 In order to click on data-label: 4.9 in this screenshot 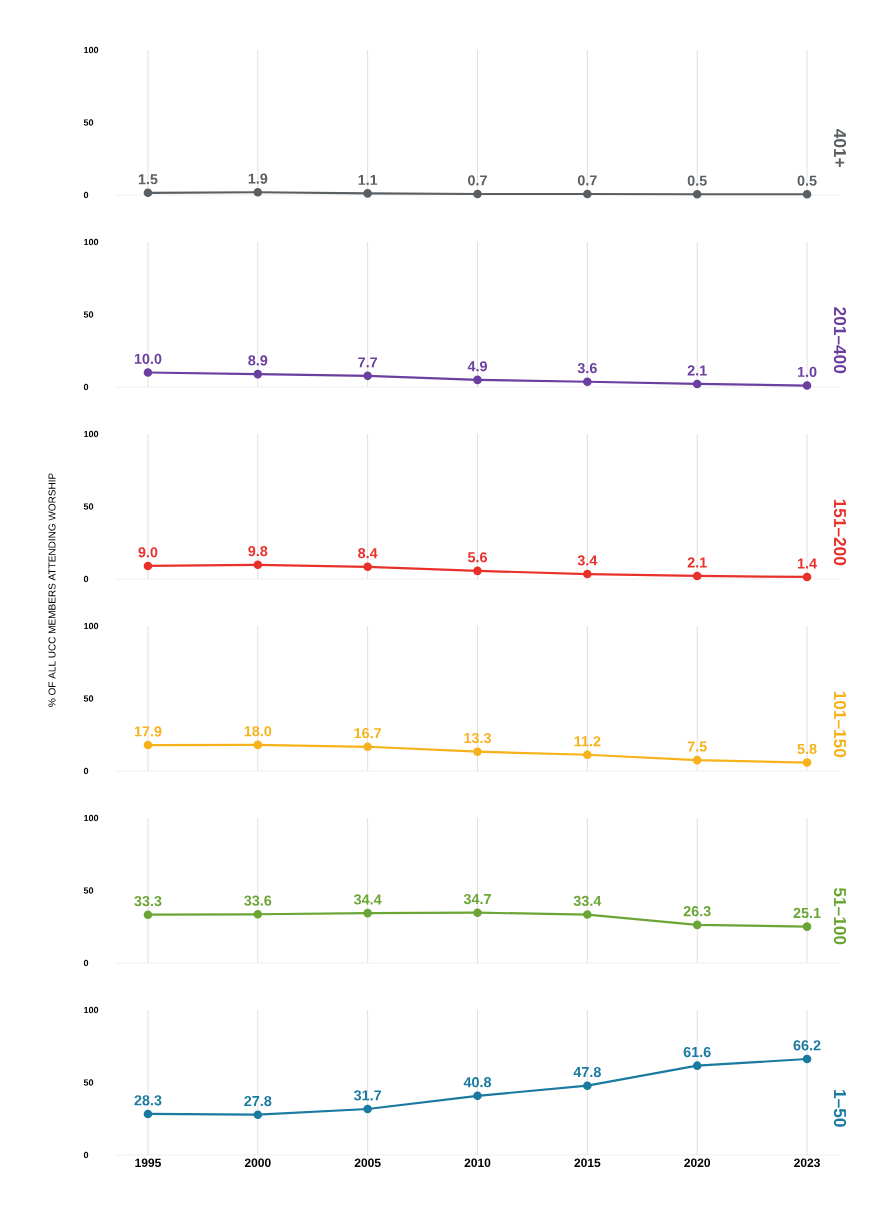, I will do `click(477, 366)`.